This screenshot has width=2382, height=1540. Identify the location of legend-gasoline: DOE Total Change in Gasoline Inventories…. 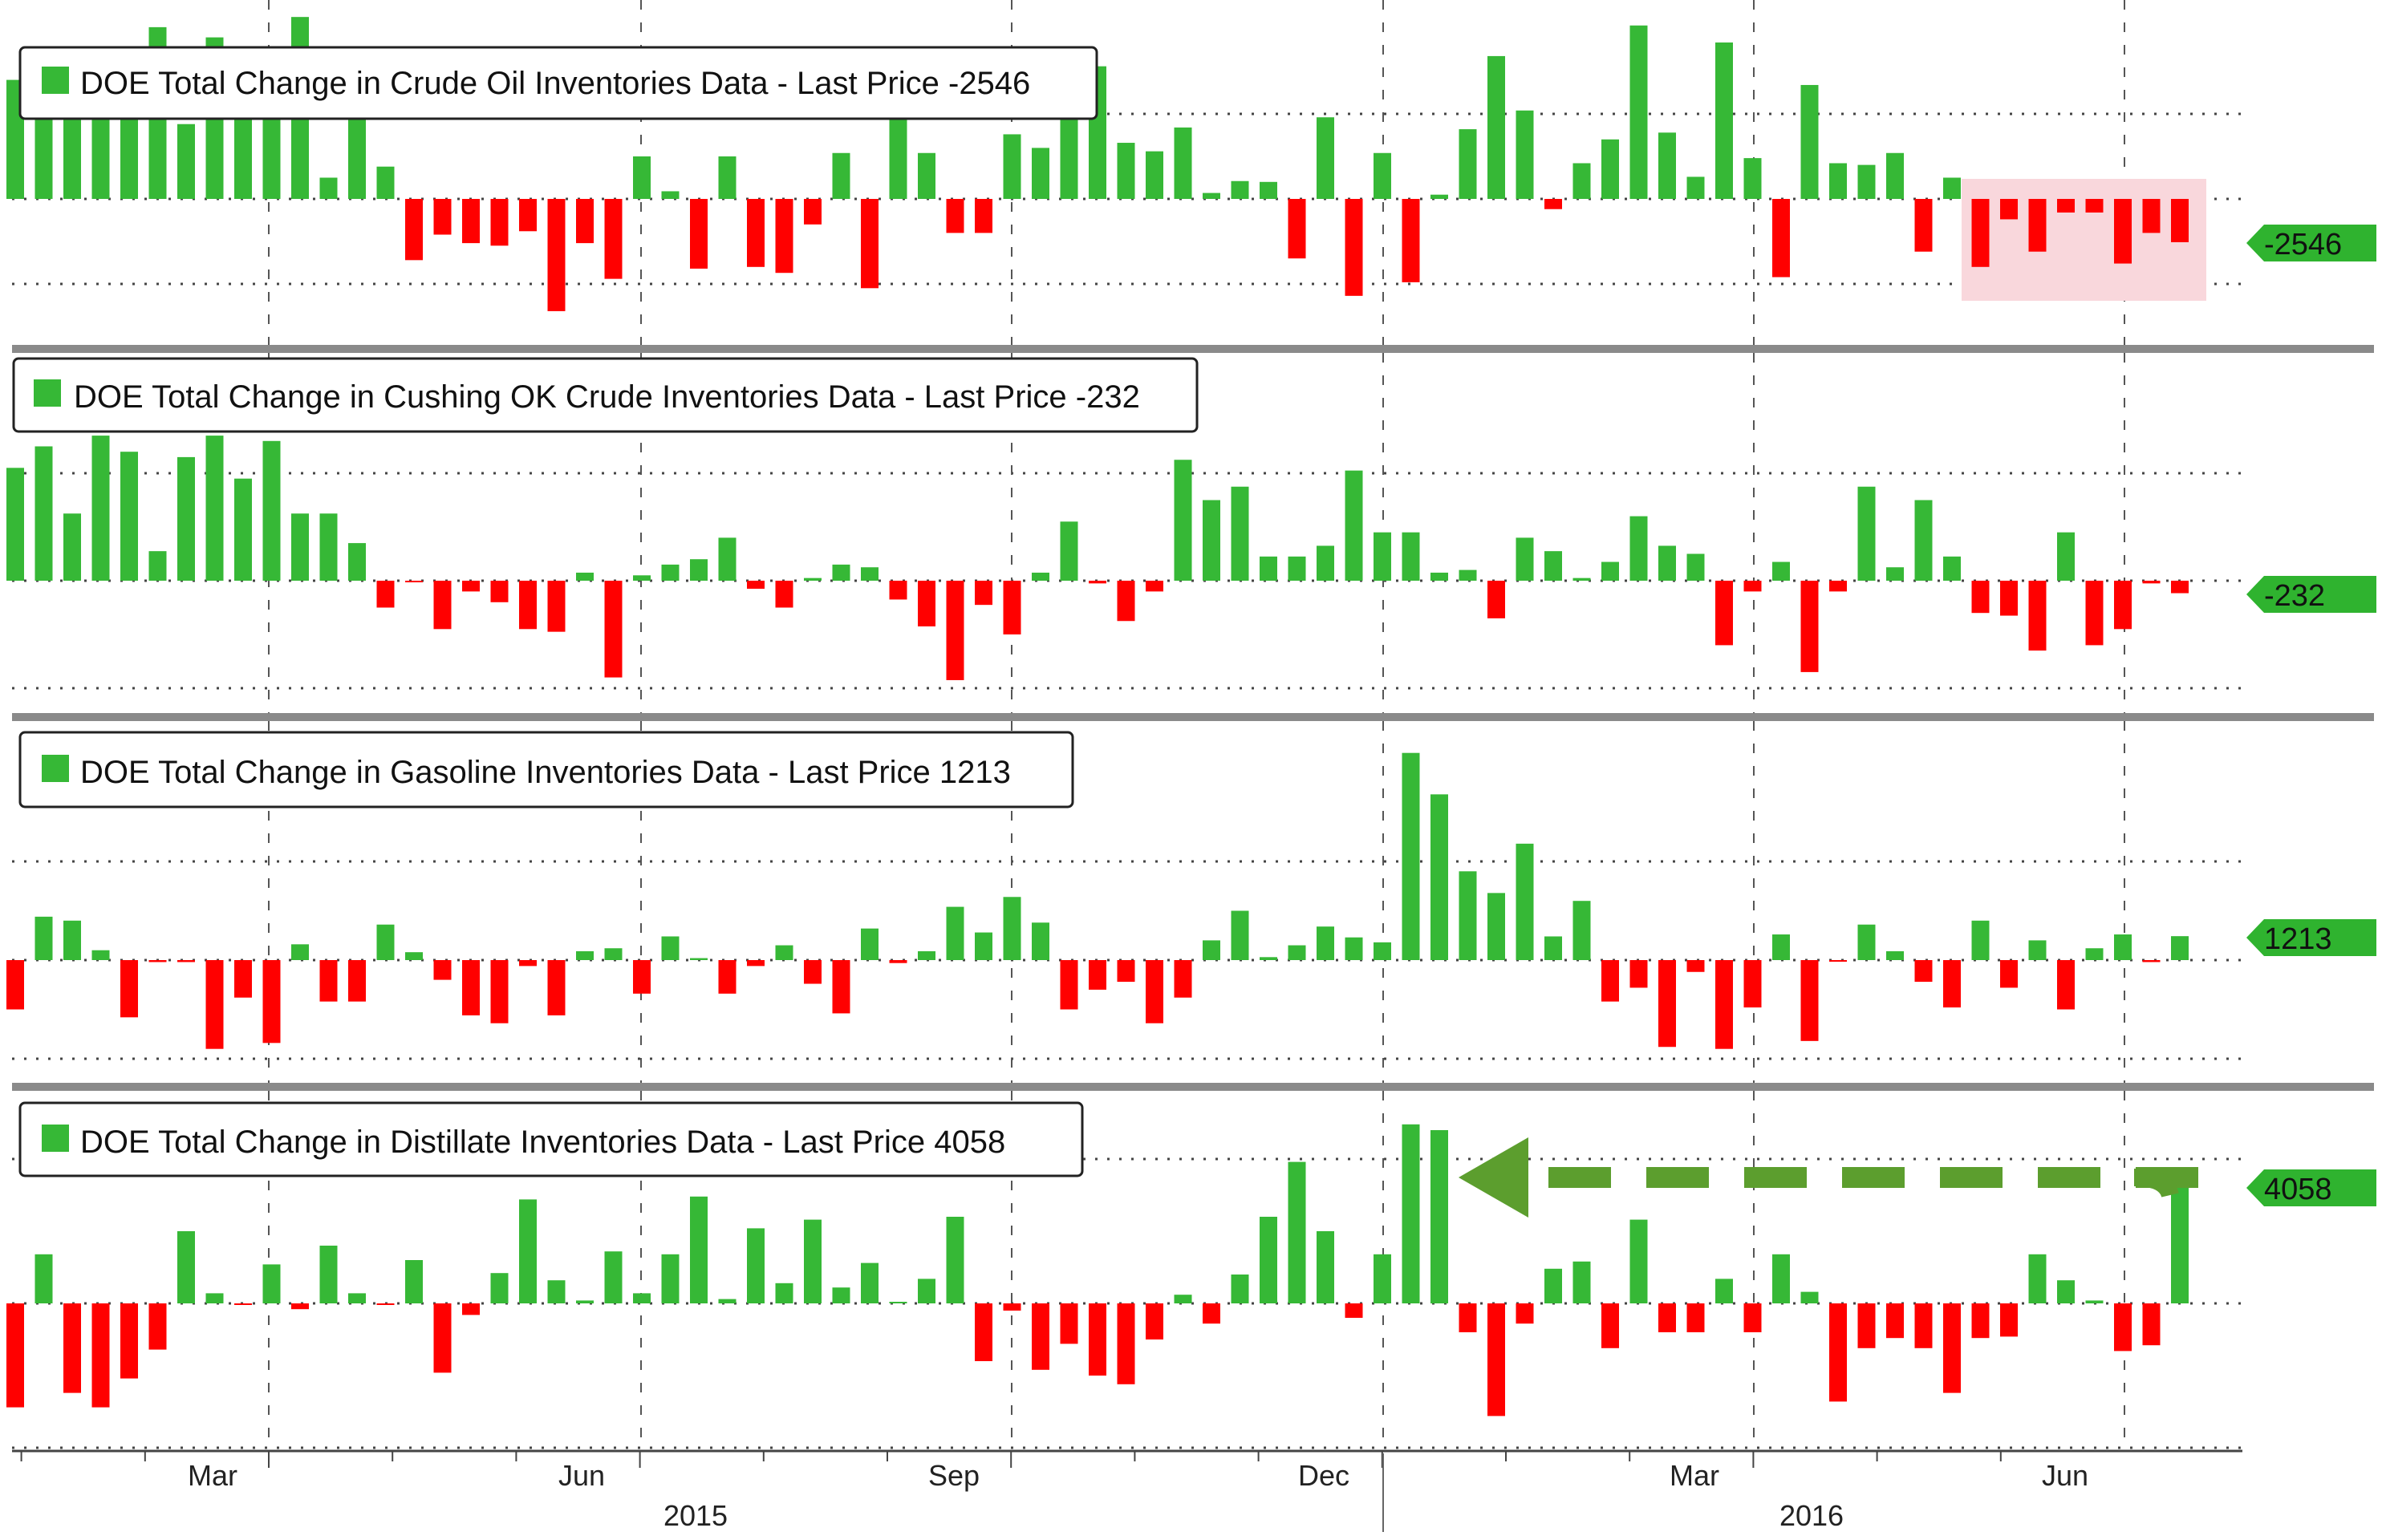
(546, 769).